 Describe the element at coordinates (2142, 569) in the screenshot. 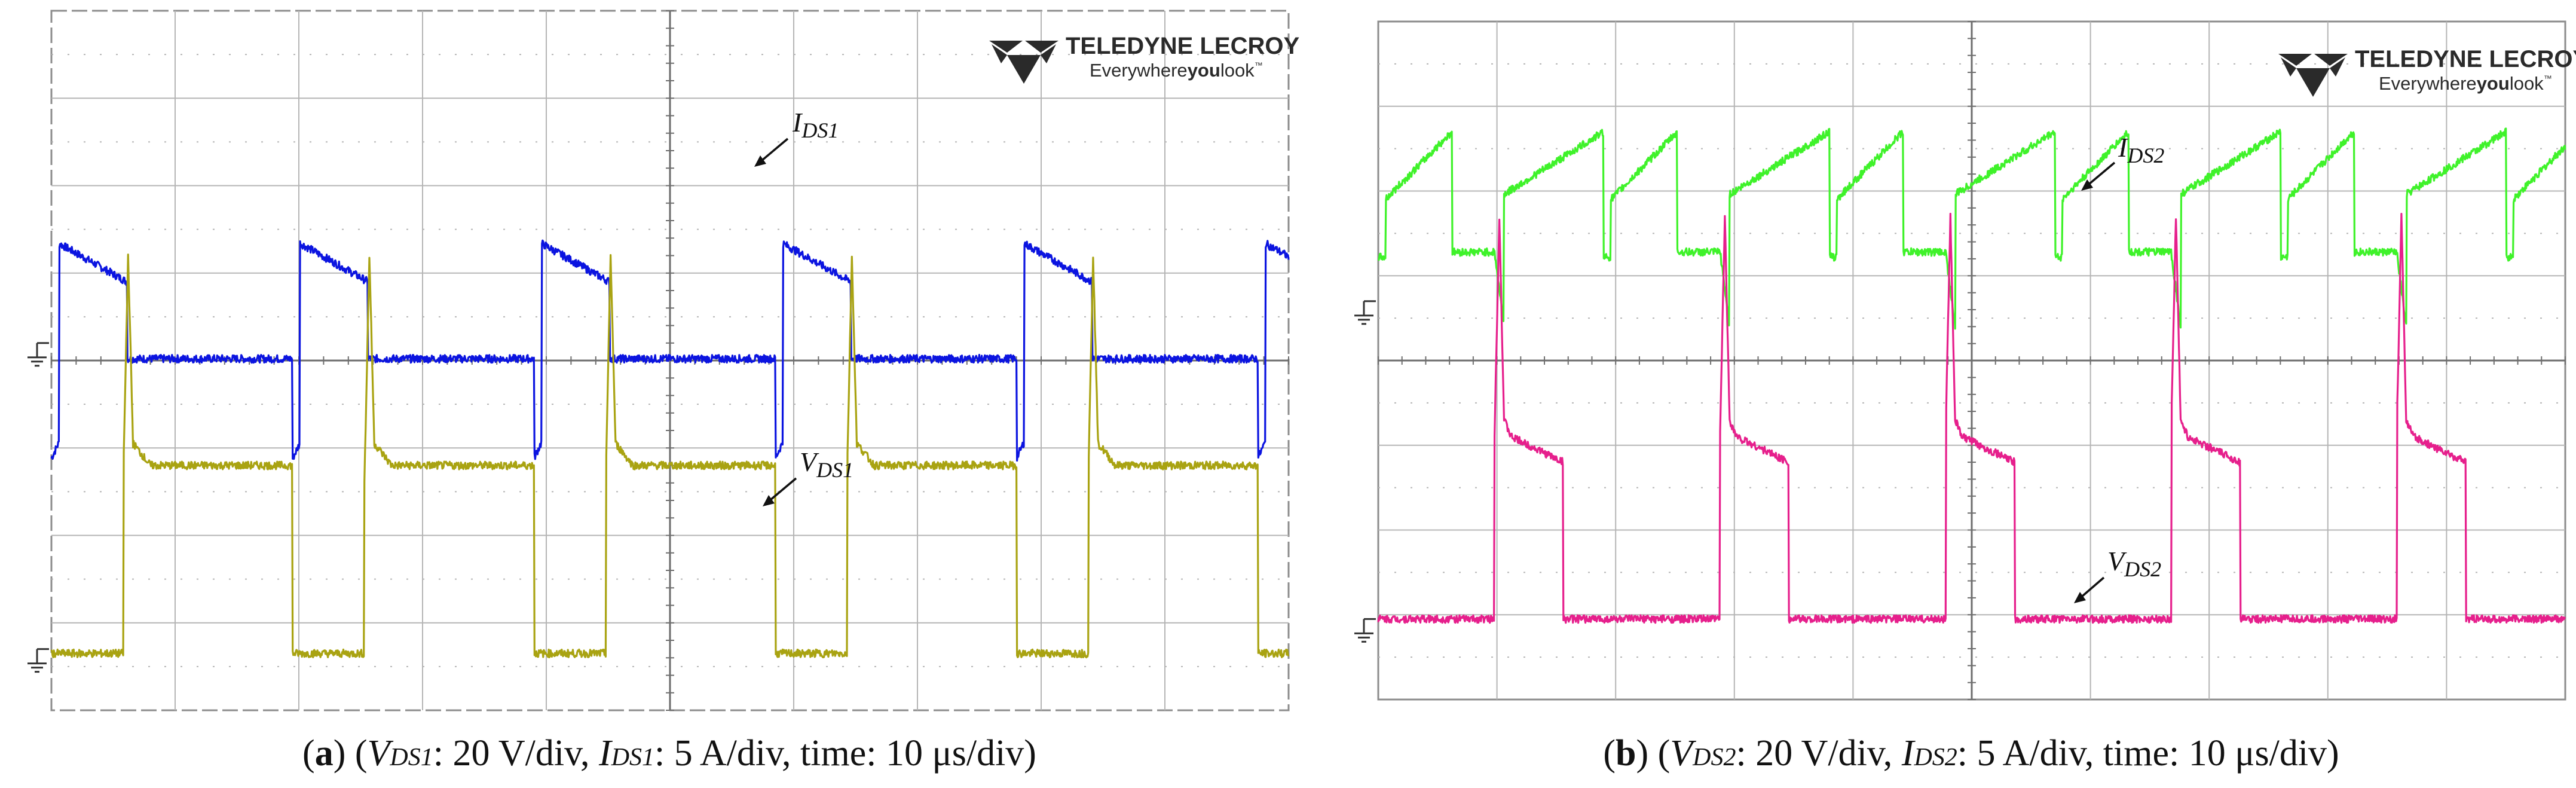

I see `annotation-vds2-sub: DS2` at that location.